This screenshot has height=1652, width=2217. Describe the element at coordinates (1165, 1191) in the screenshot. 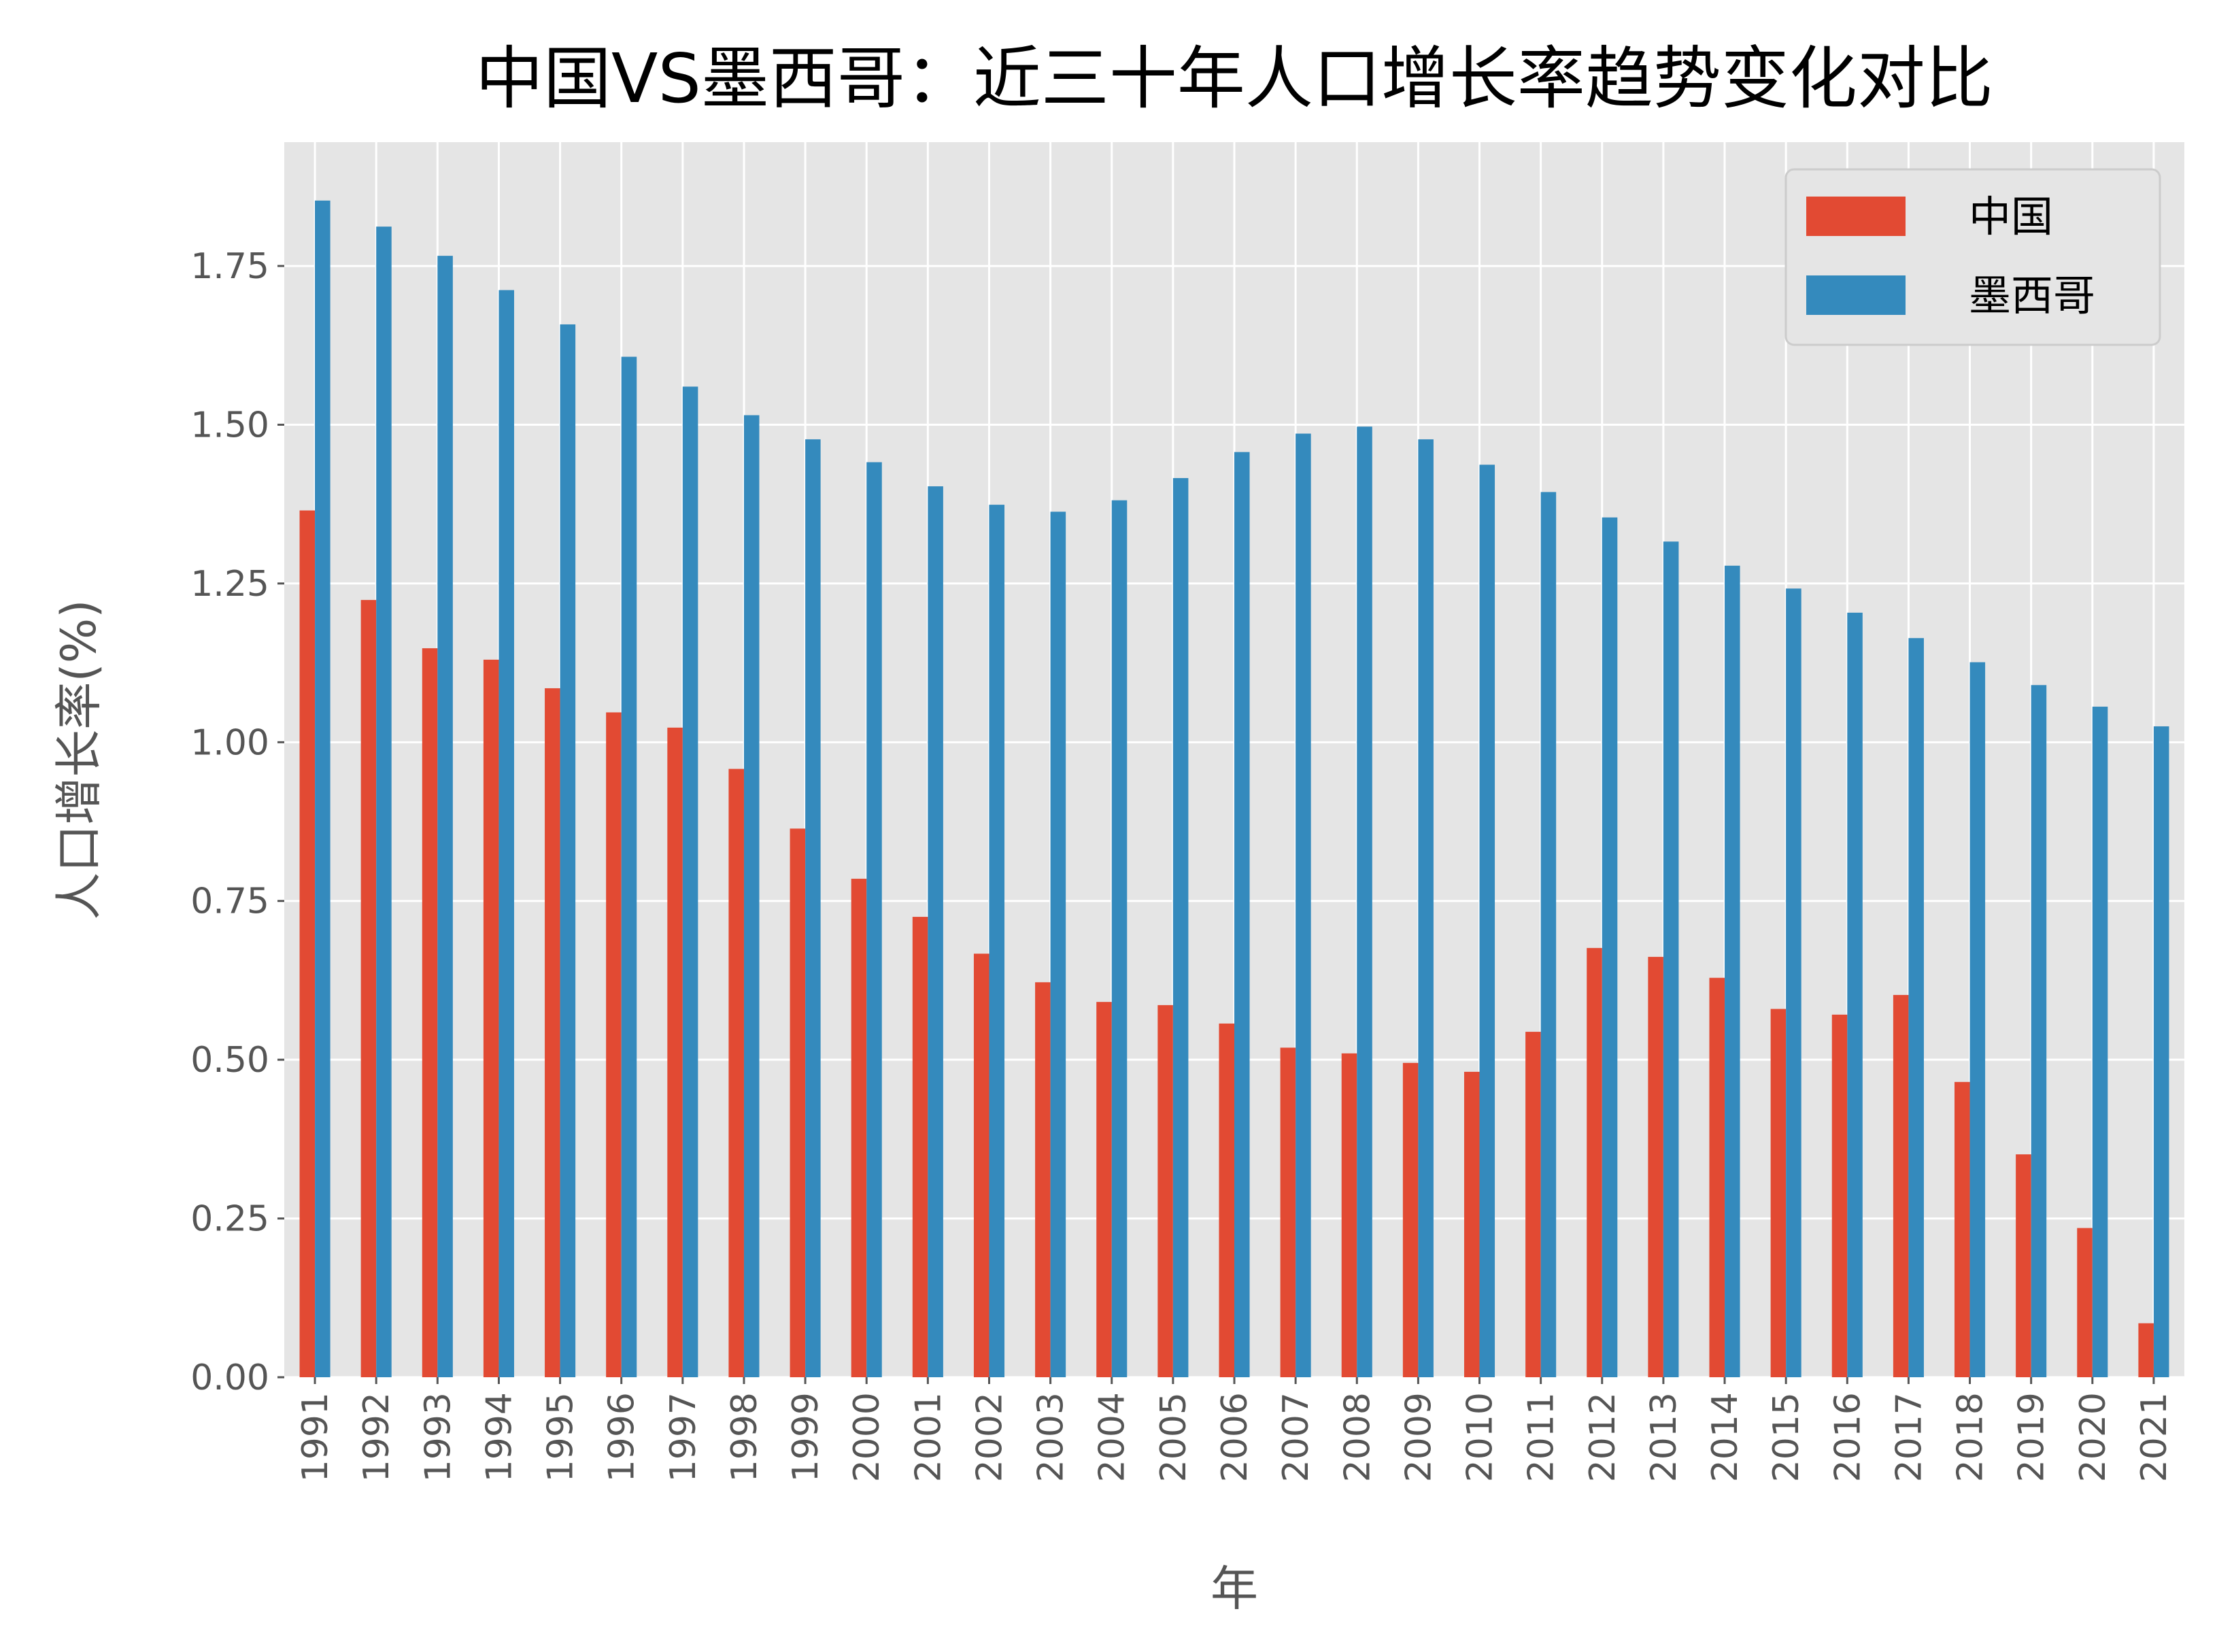

I see `bar-china-2005` at that location.